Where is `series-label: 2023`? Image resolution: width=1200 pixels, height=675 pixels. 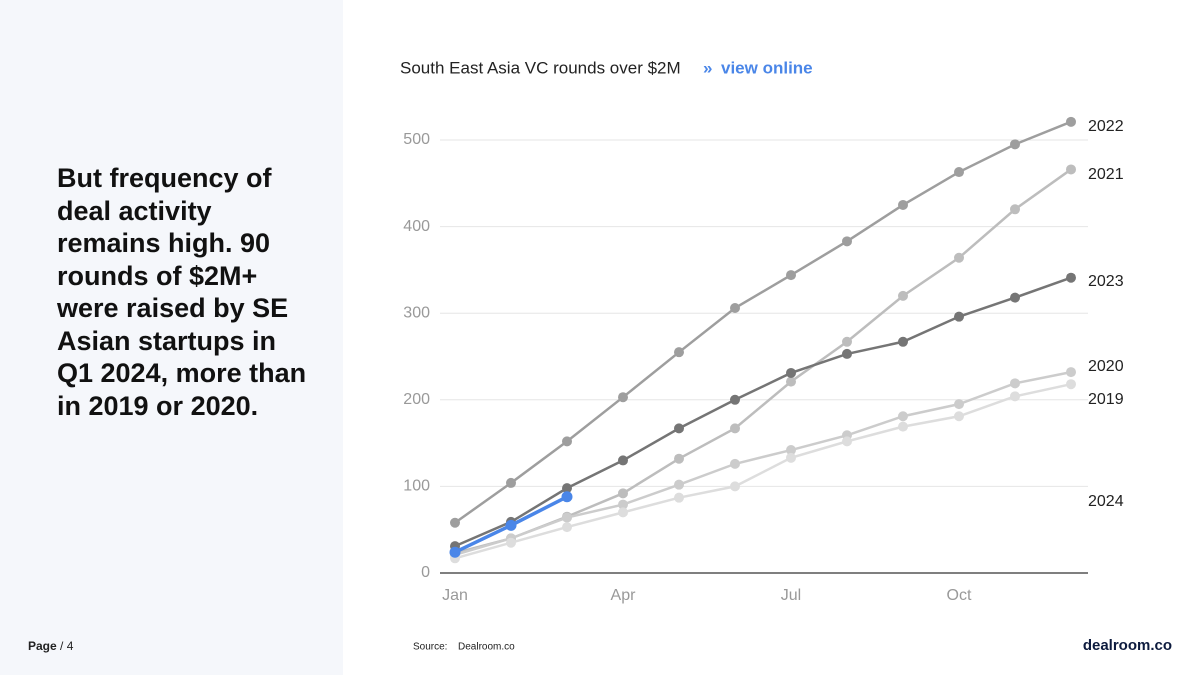
series-label: 2023 is located at coordinates (1106, 281).